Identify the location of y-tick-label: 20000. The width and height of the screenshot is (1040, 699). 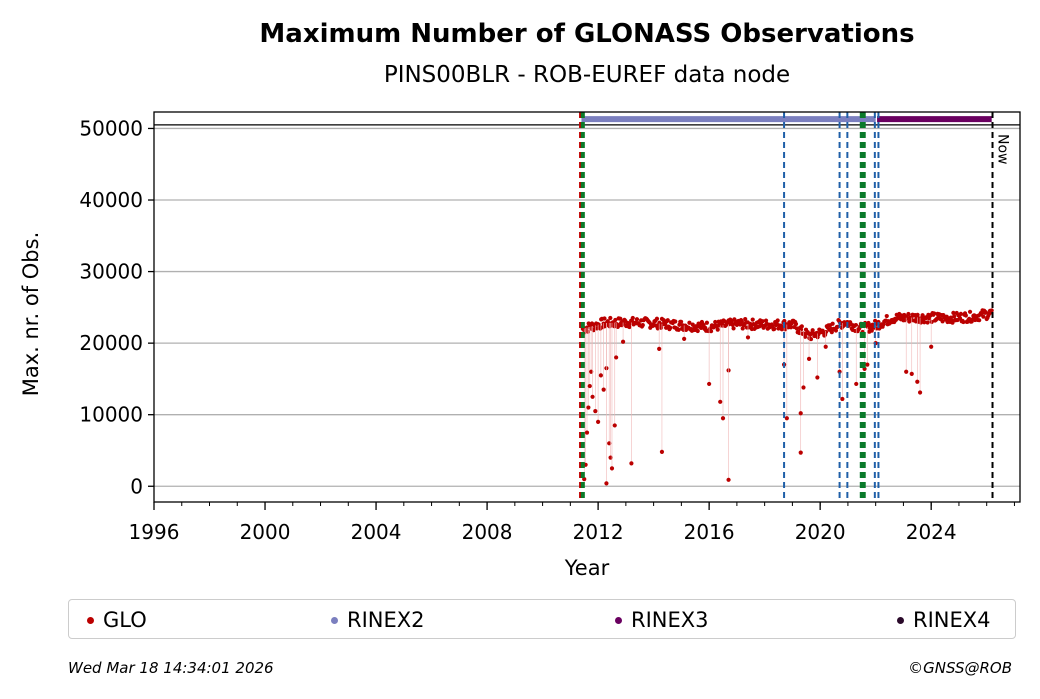
(111, 343).